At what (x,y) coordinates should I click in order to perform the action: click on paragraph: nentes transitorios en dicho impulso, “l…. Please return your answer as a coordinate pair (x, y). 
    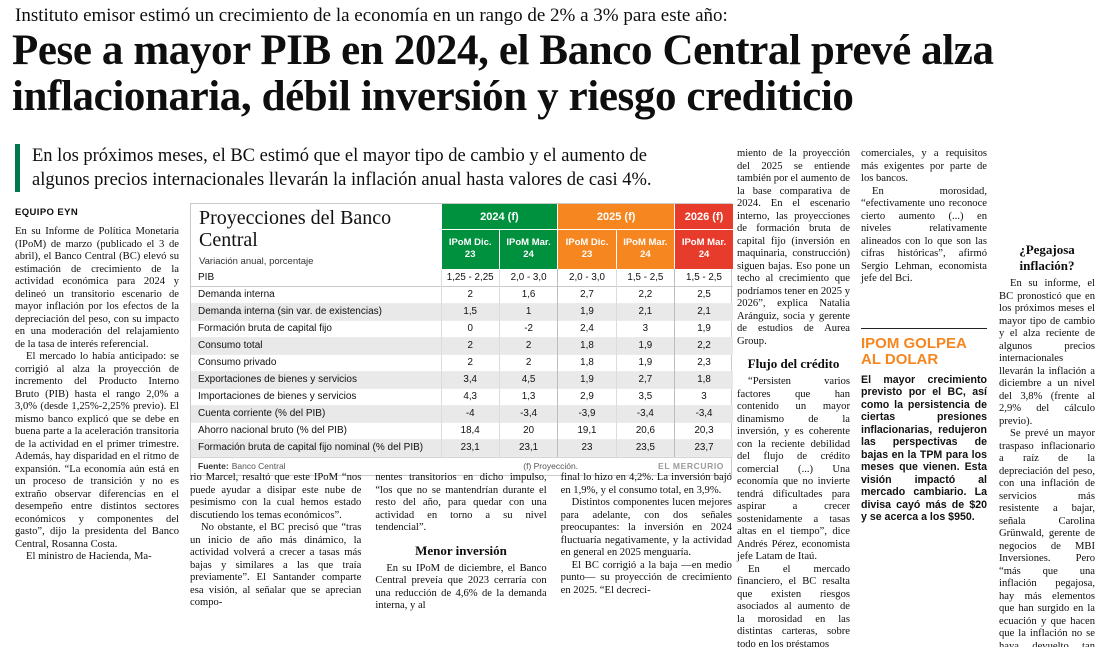
    Looking at the image, I should click on (461, 502).